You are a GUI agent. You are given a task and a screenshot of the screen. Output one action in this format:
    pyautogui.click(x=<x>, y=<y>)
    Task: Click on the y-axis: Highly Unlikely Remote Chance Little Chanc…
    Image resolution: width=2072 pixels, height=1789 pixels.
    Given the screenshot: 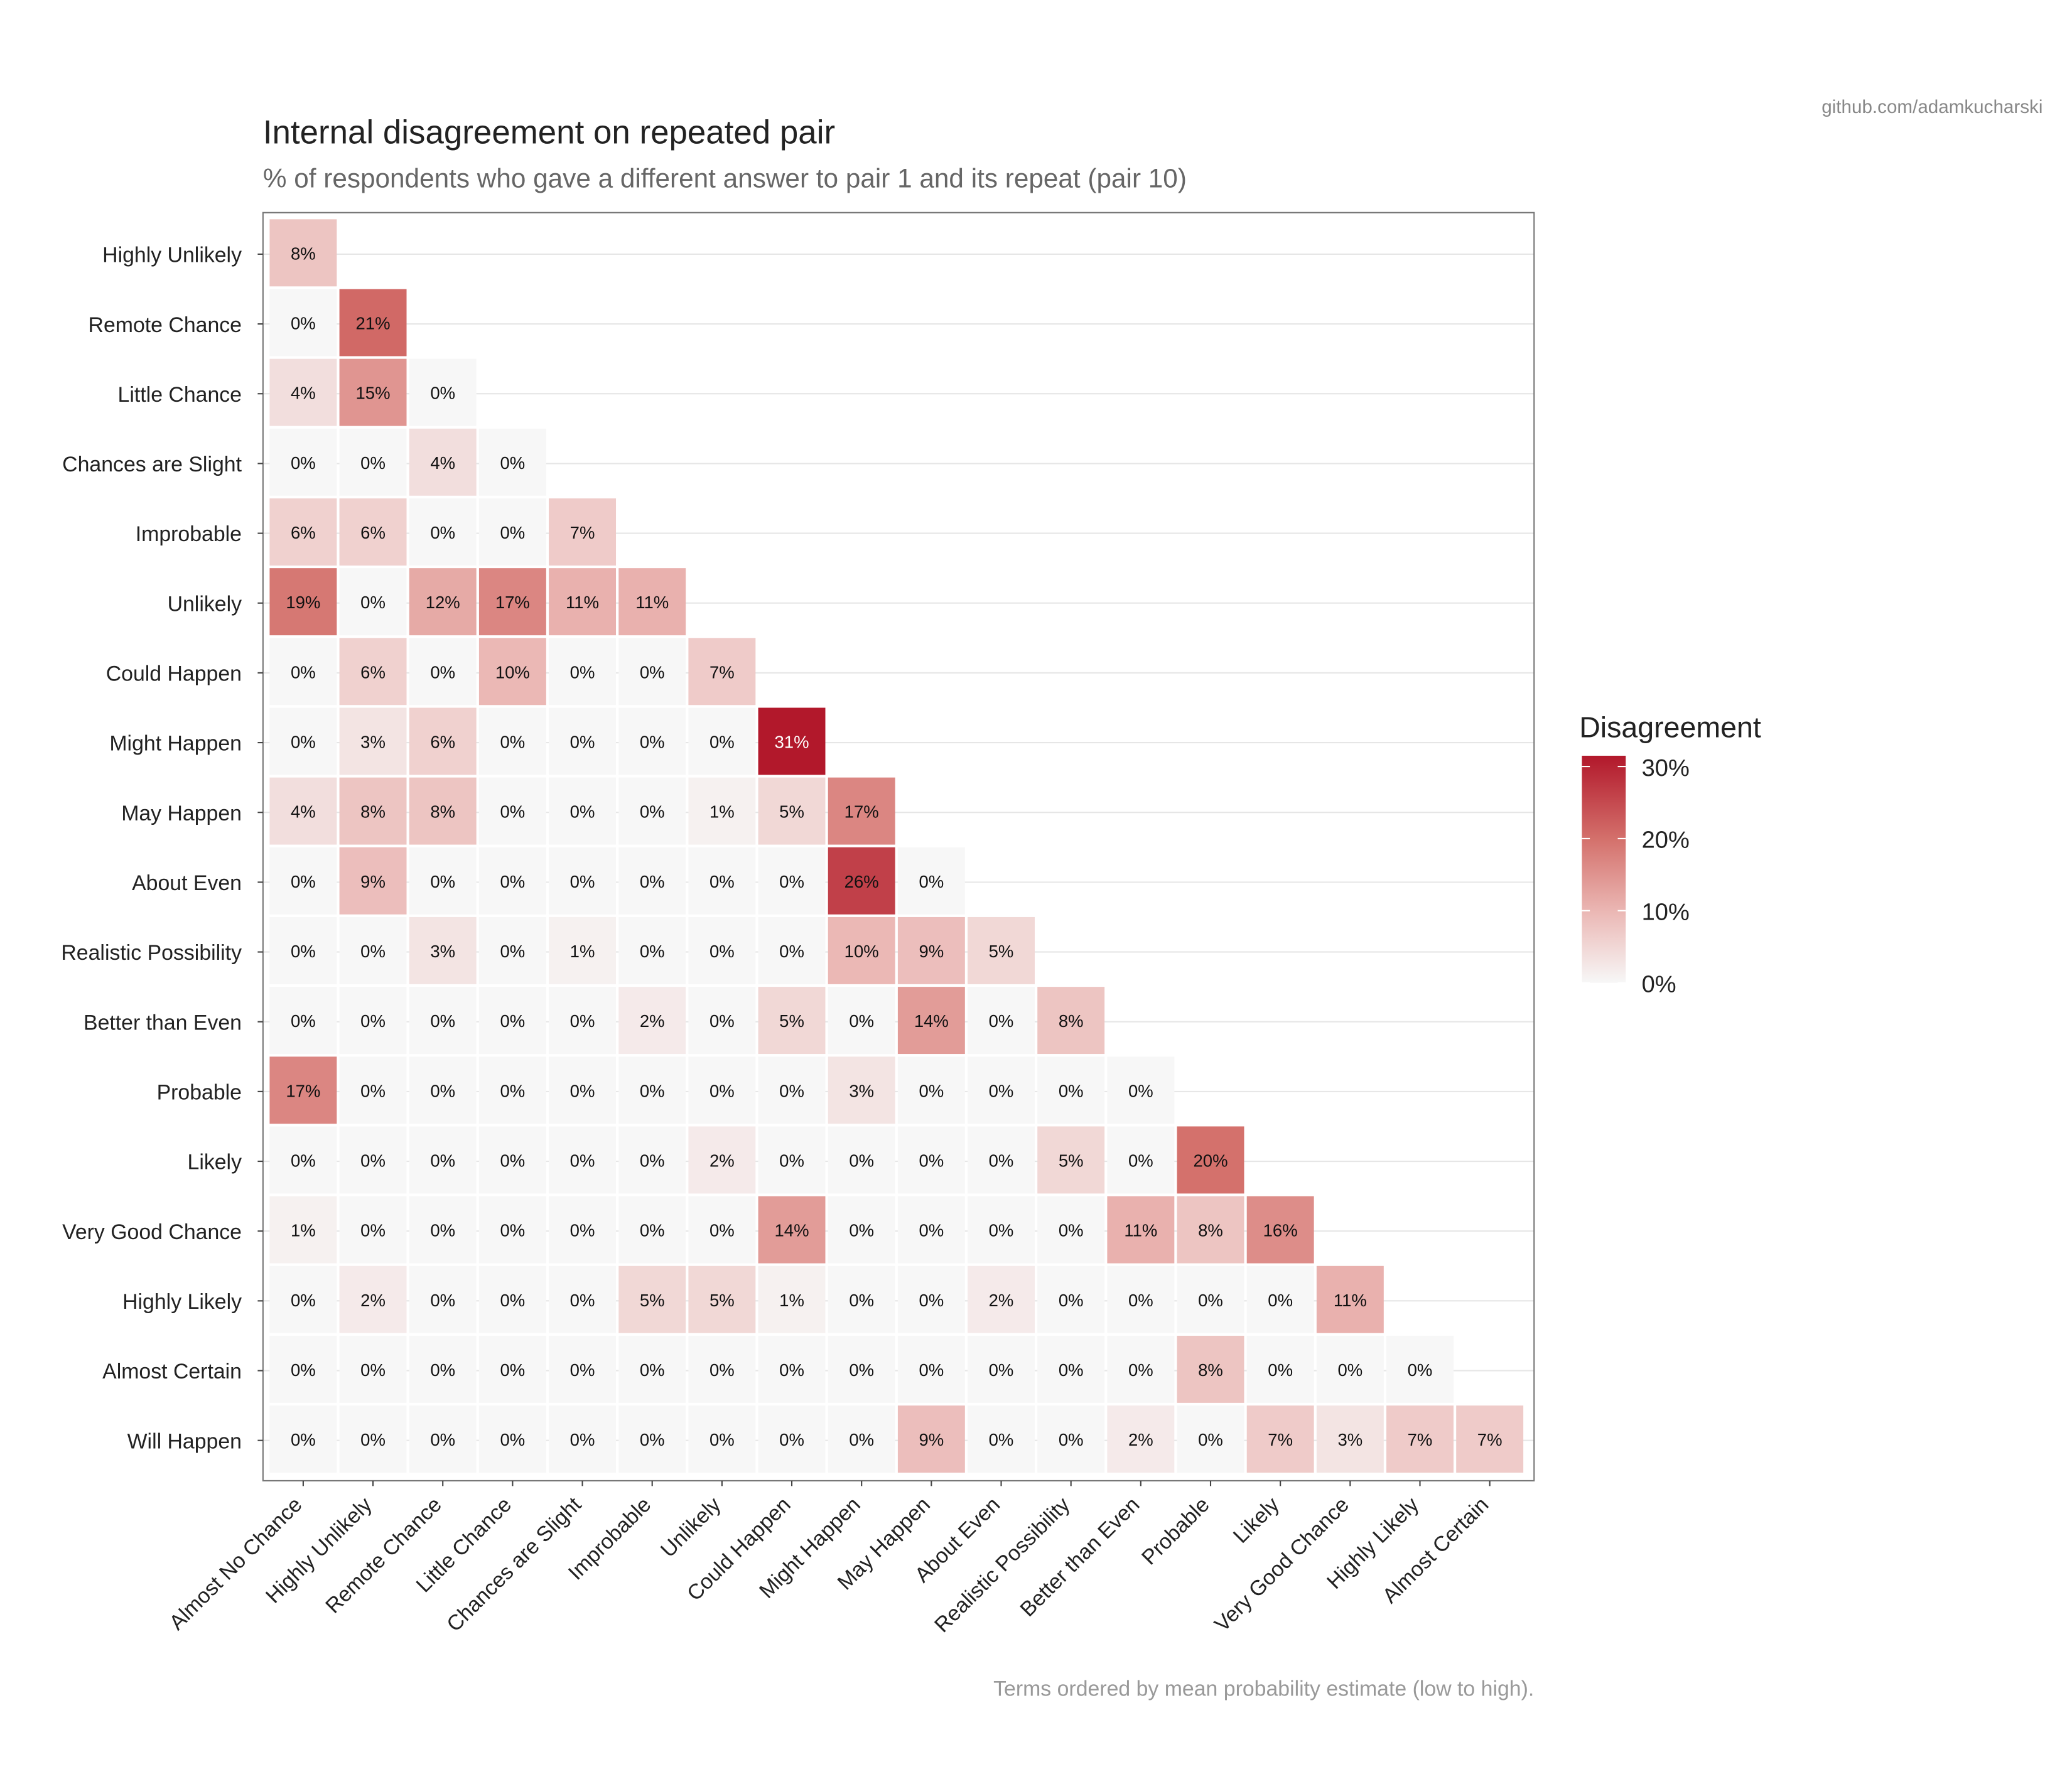 What is the action you would take?
    pyautogui.click(x=162, y=848)
    